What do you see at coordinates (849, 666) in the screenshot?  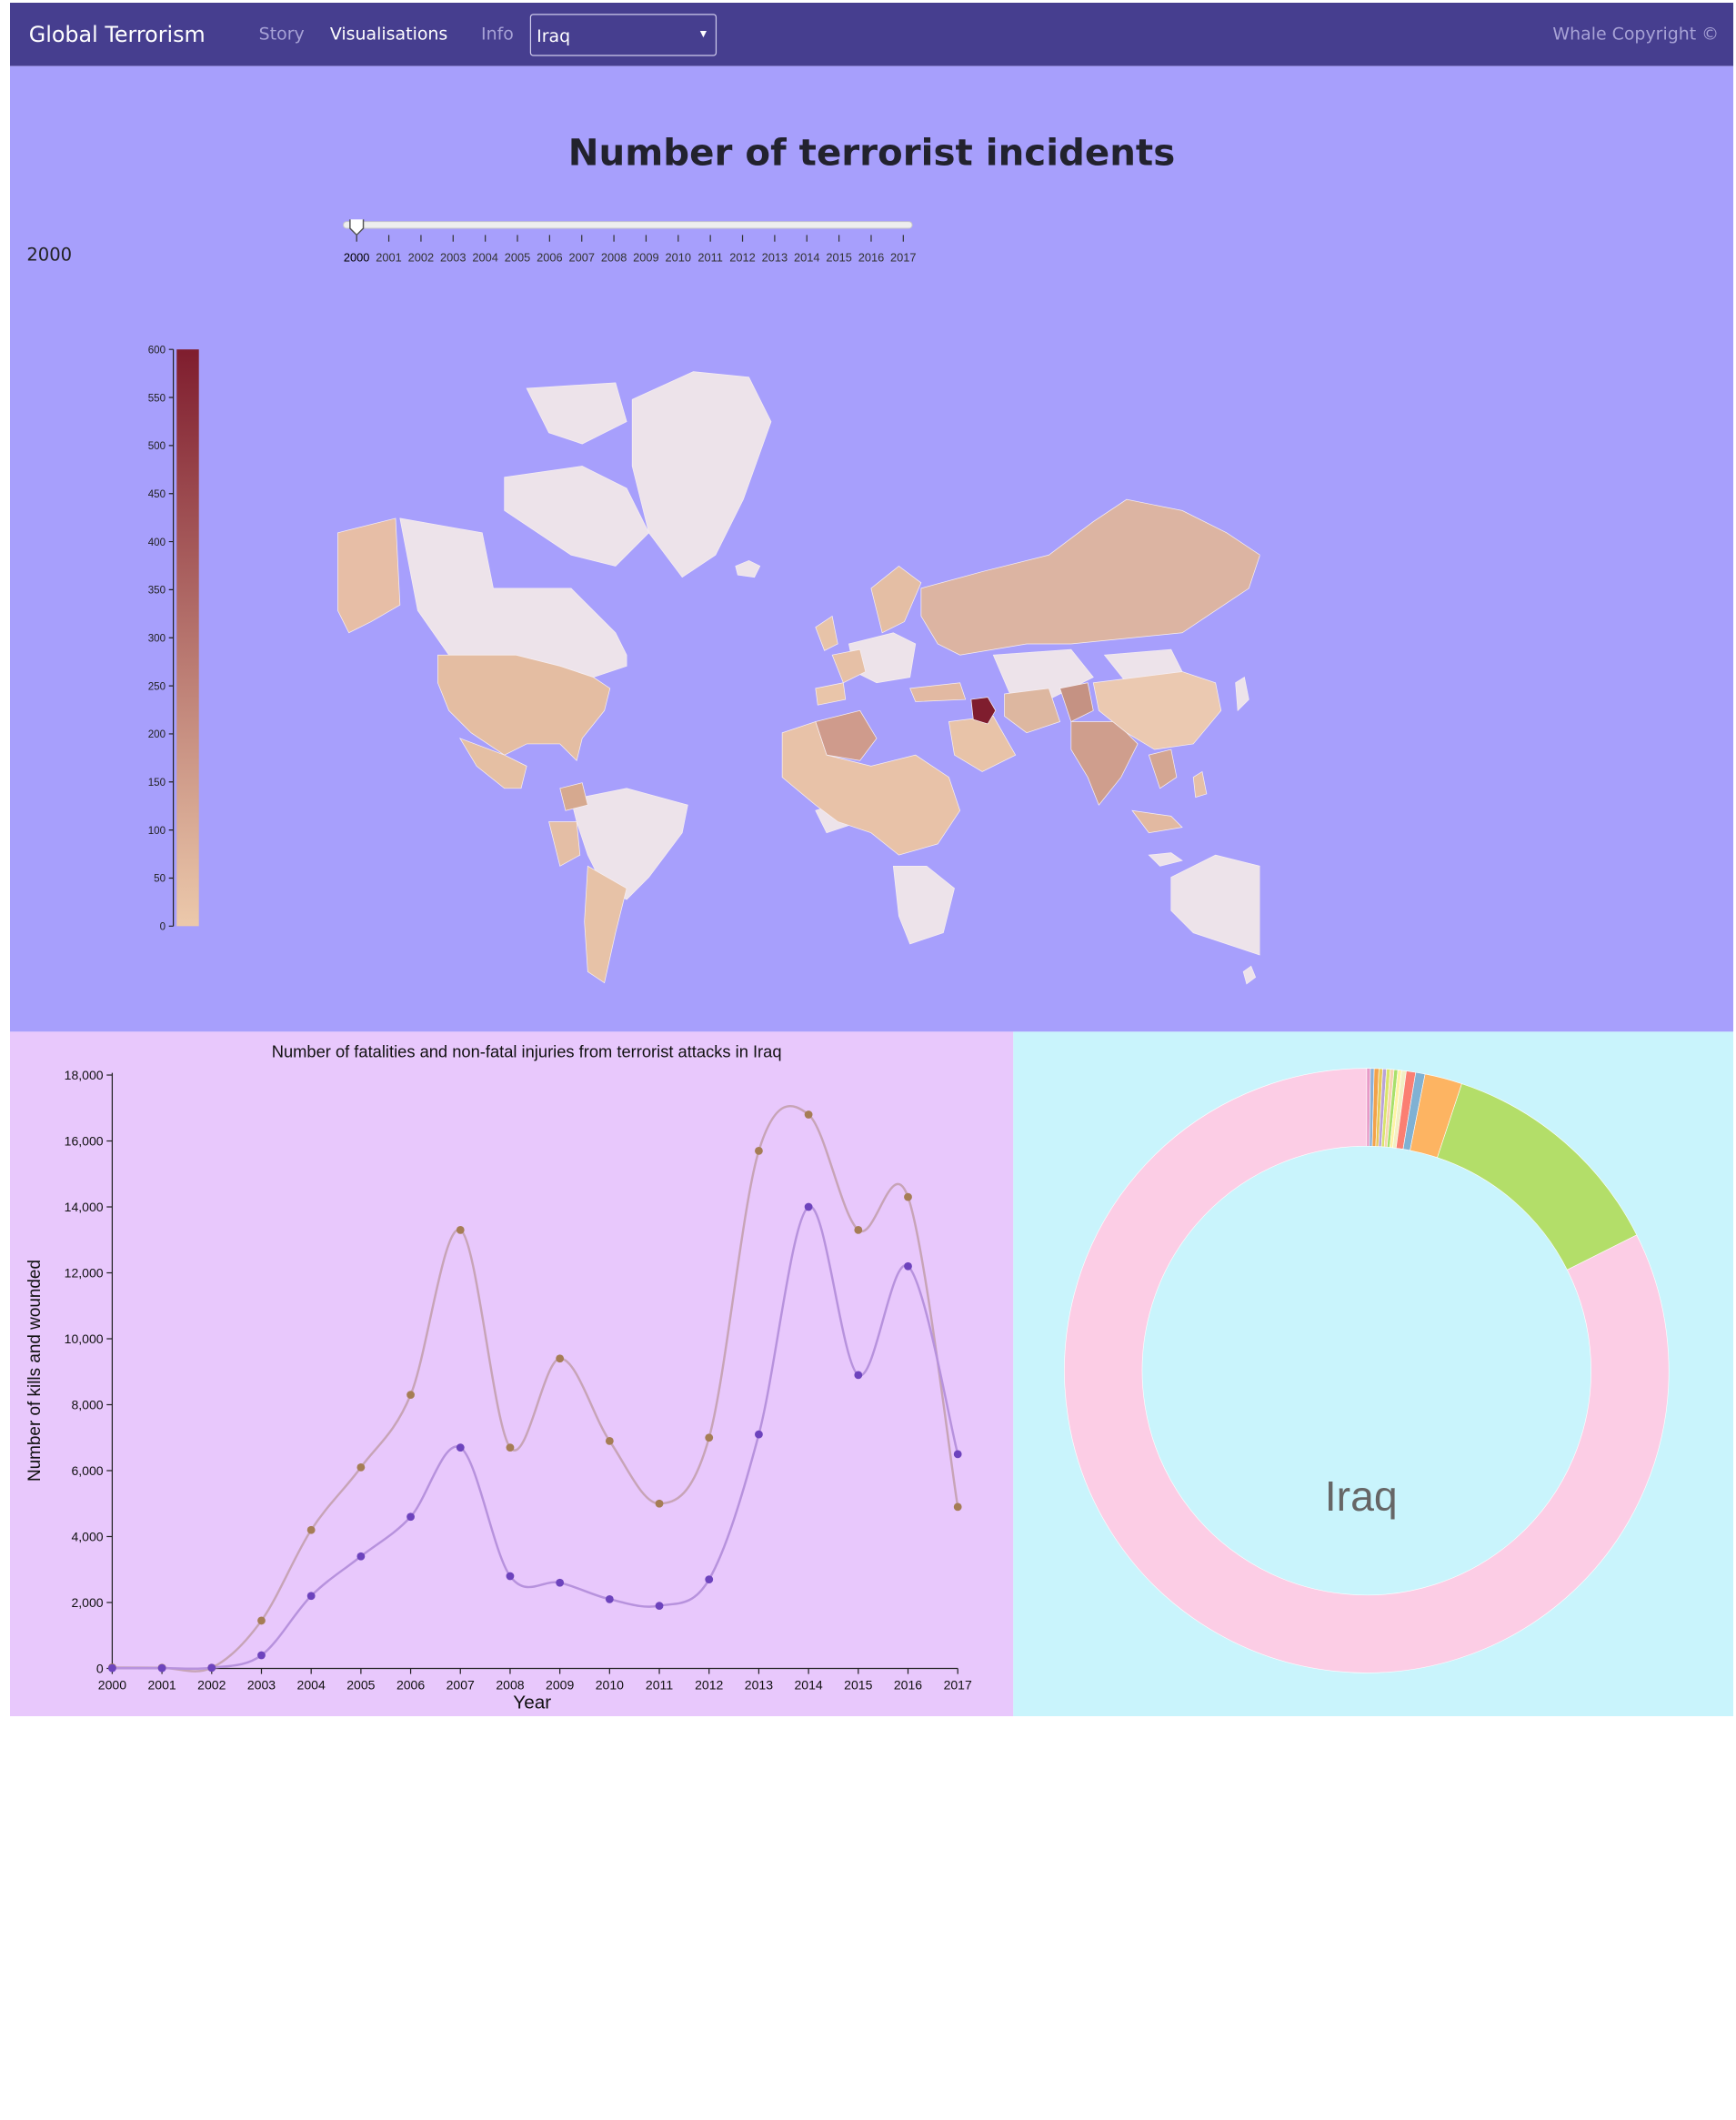 I see `country-france` at bounding box center [849, 666].